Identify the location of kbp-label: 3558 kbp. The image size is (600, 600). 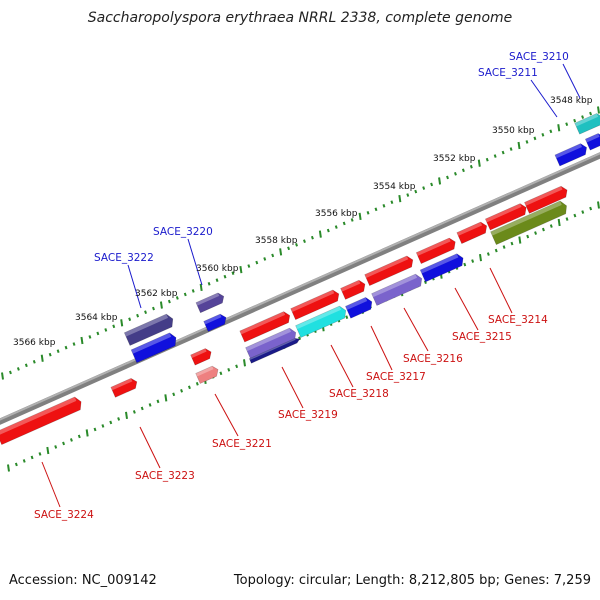
(276, 241).